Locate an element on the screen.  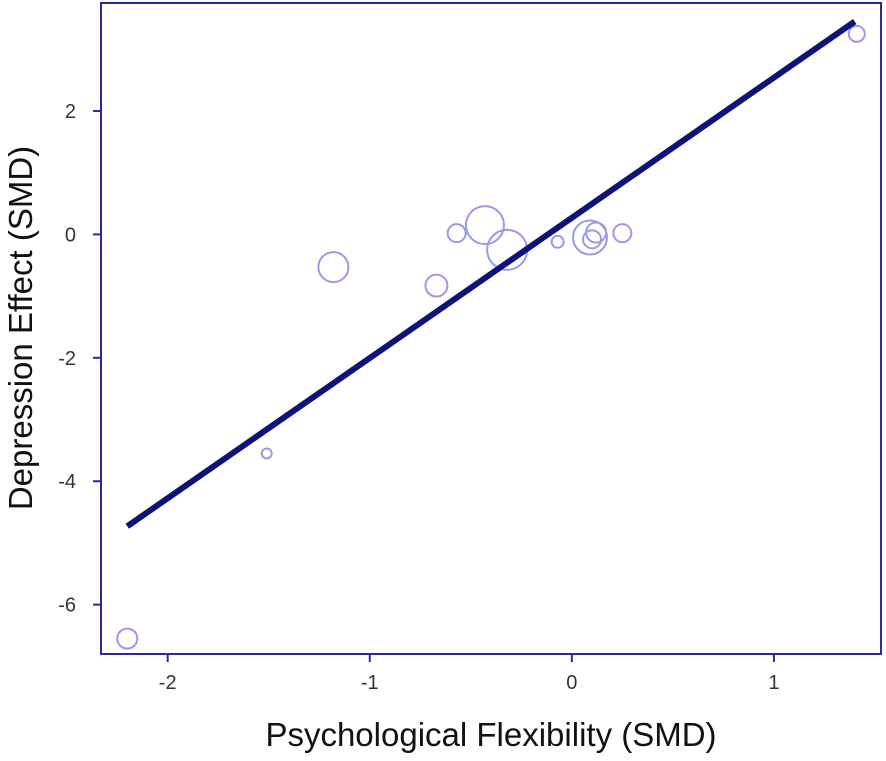
y-tick-label: 0 is located at coordinates (70, 235).